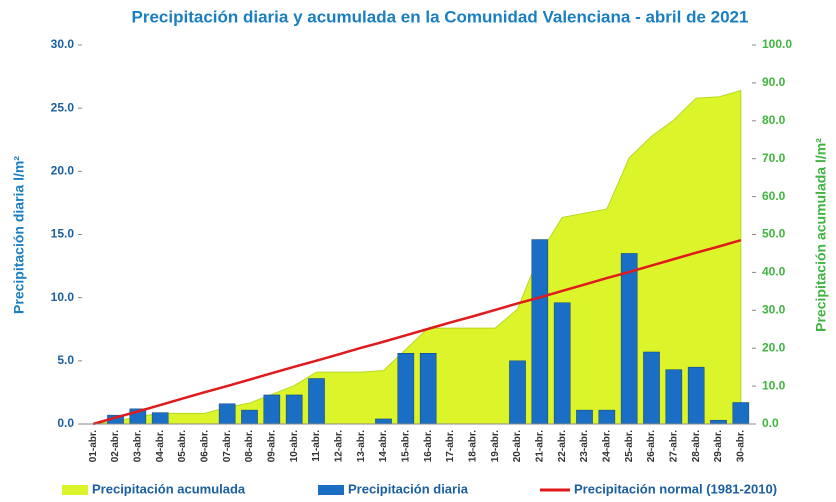 This screenshot has height=502, width=836. I want to click on y2-tick-label: 80.0, so click(774, 120).